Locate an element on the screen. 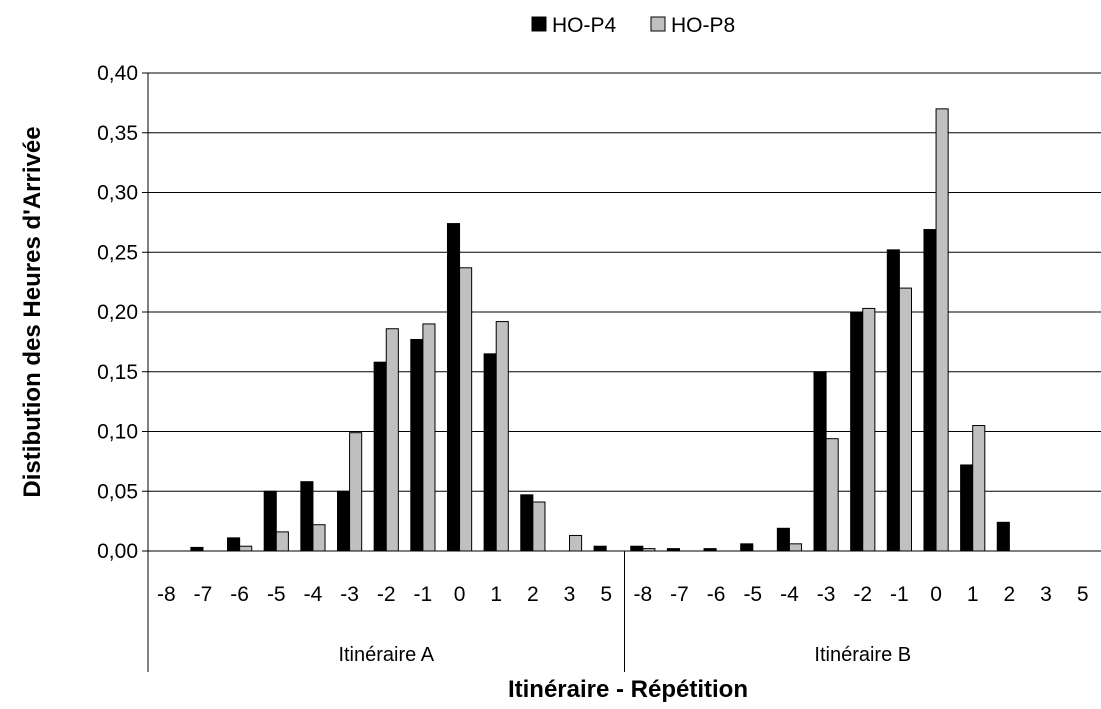 The image size is (1101, 709). y-tick-label: 0,40 is located at coordinates (117, 73).